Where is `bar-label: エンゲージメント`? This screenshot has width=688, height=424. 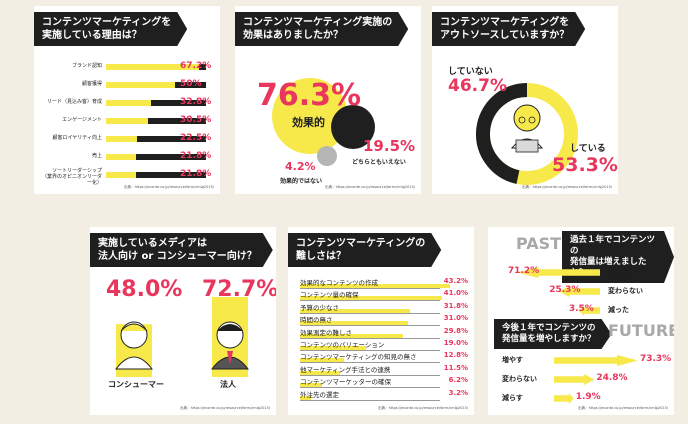
bar-label: エンゲージメント is located at coordinates (82, 120).